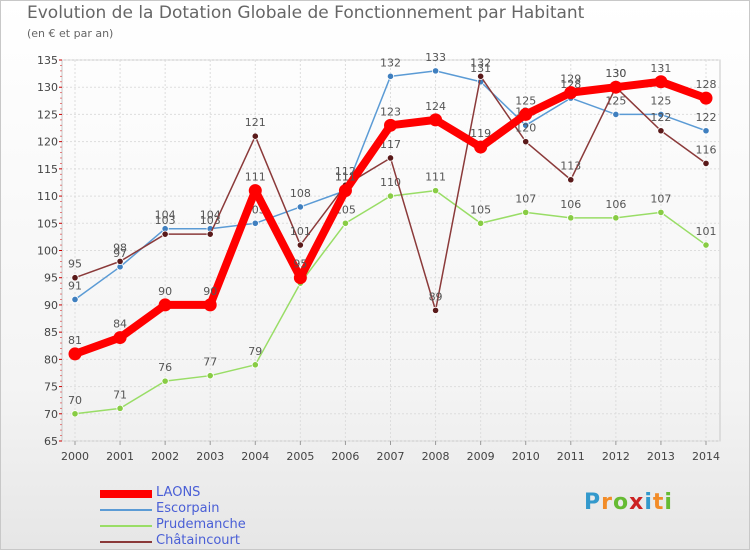  I want to click on data-label-prudemanche: 77, so click(210, 362).